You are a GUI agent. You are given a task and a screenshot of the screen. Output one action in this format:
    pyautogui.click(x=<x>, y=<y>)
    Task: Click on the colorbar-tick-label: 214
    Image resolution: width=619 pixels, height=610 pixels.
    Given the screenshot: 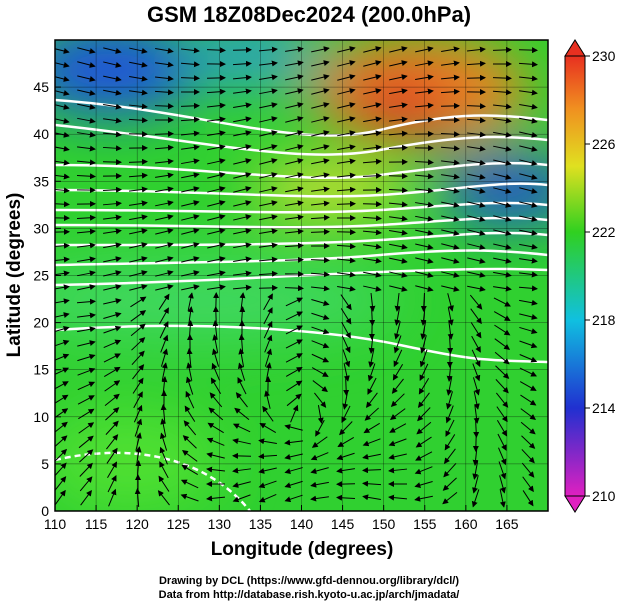 What is the action you would take?
    pyautogui.click(x=604, y=408)
    